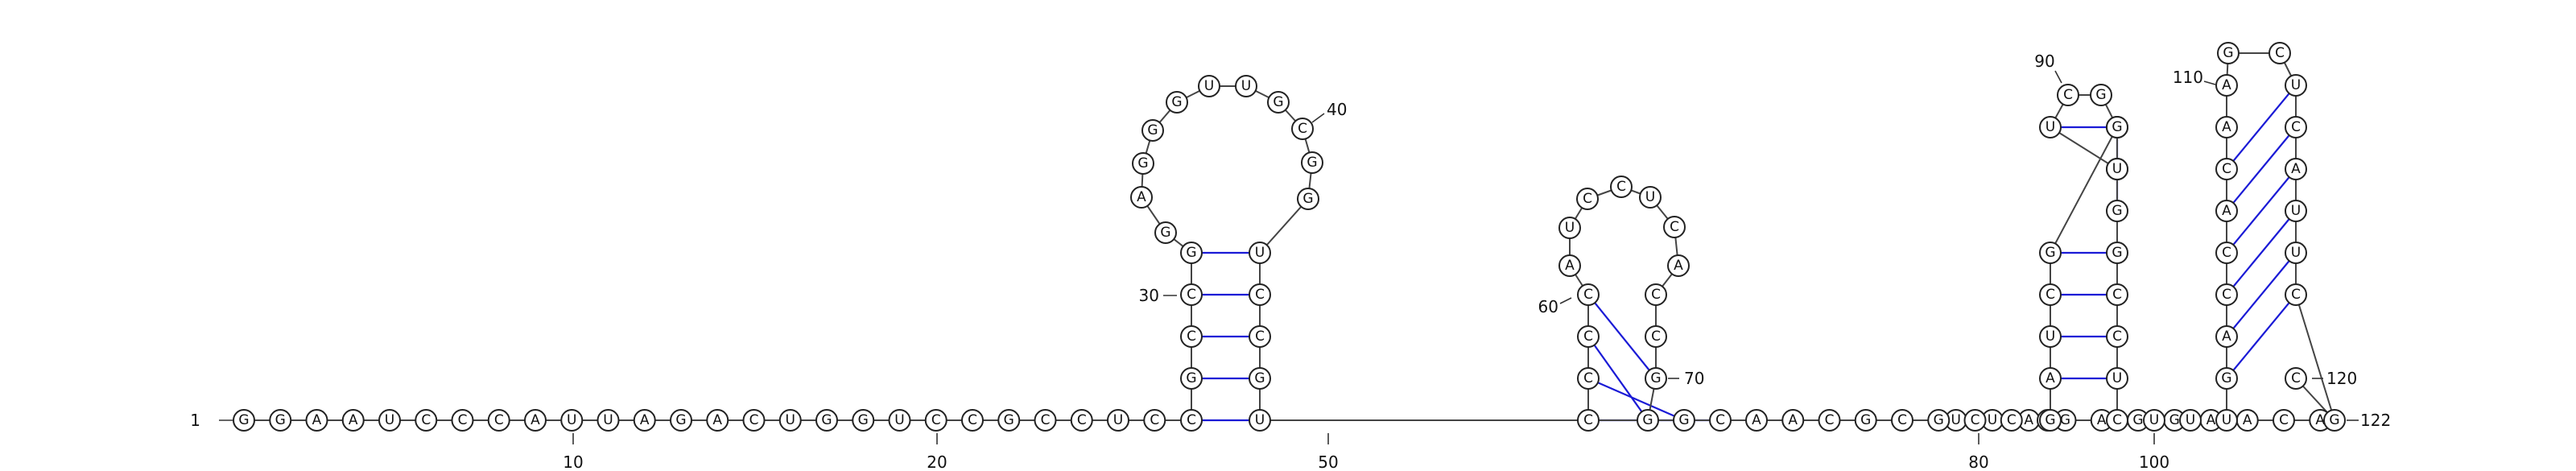 The image size is (2576, 471). I want to click on position-label-122: 122, so click(2375, 420).